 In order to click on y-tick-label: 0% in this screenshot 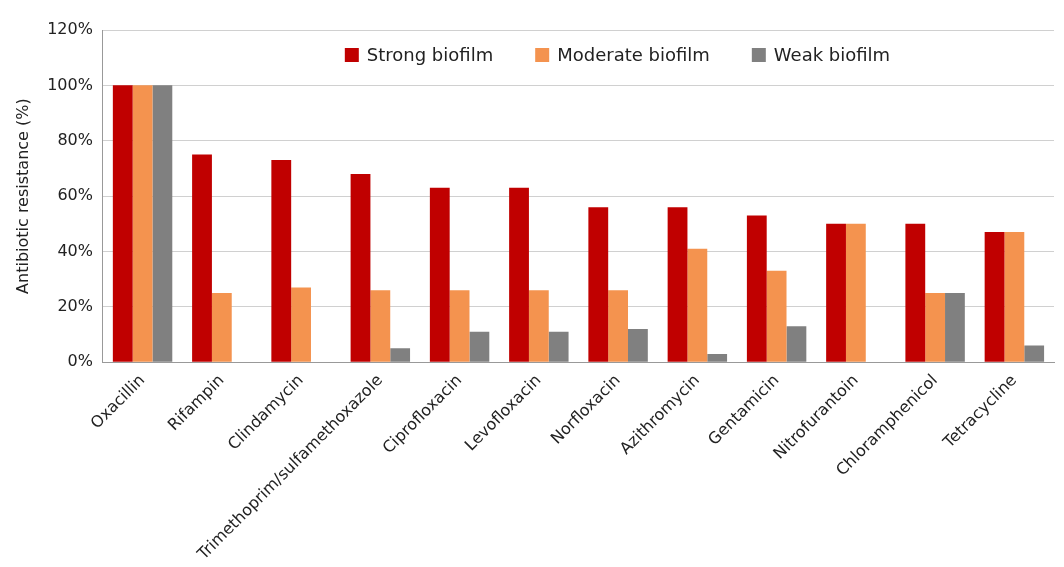, I will do `click(80, 361)`.